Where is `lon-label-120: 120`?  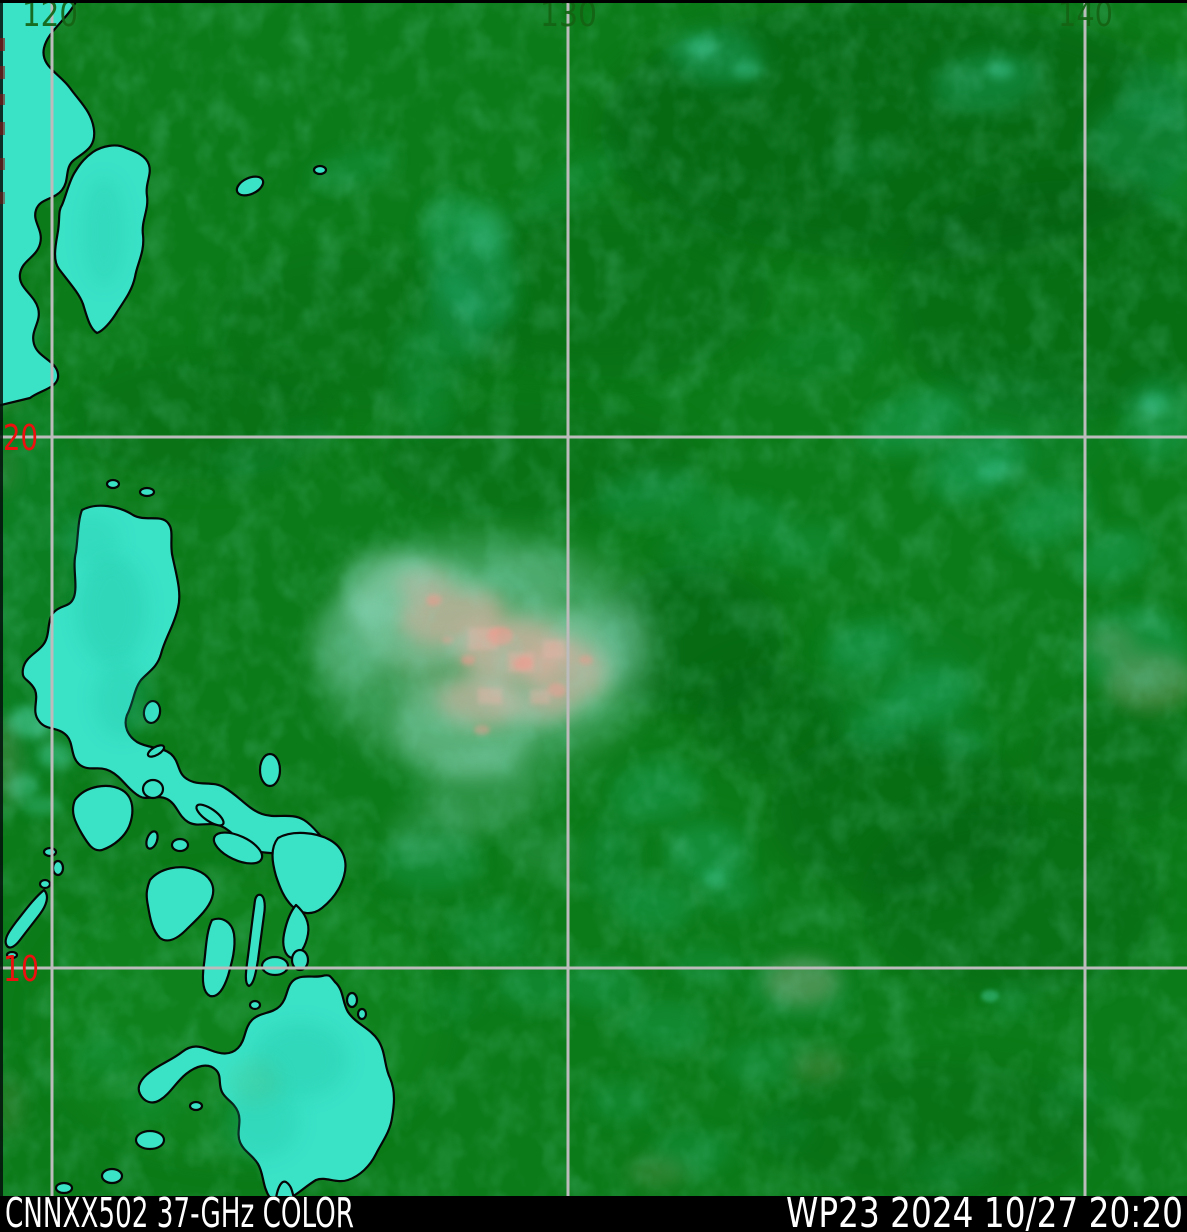
lon-label-120: 120 is located at coordinates (50, 17).